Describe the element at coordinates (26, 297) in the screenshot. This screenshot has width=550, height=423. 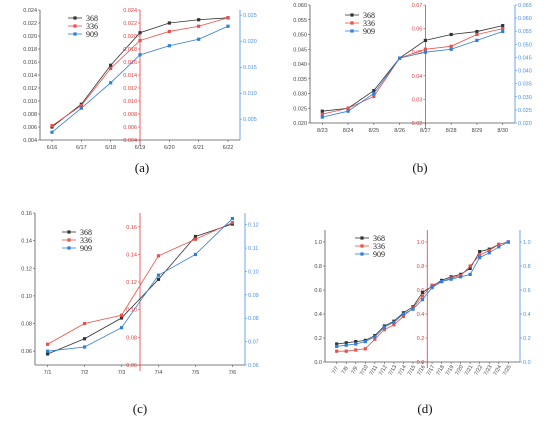
I see `left-tick-label: 0.10` at that location.